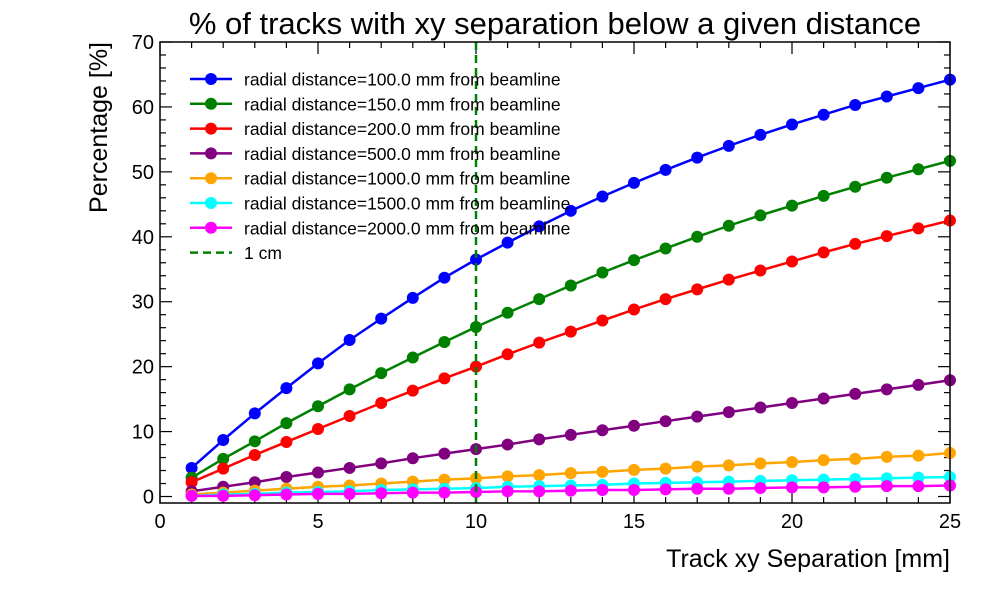 This screenshot has height=600, width=1000. What do you see at coordinates (159, 522) in the screenshot?
I see `x-tick-label: 0` at bounding box center [159, 522].